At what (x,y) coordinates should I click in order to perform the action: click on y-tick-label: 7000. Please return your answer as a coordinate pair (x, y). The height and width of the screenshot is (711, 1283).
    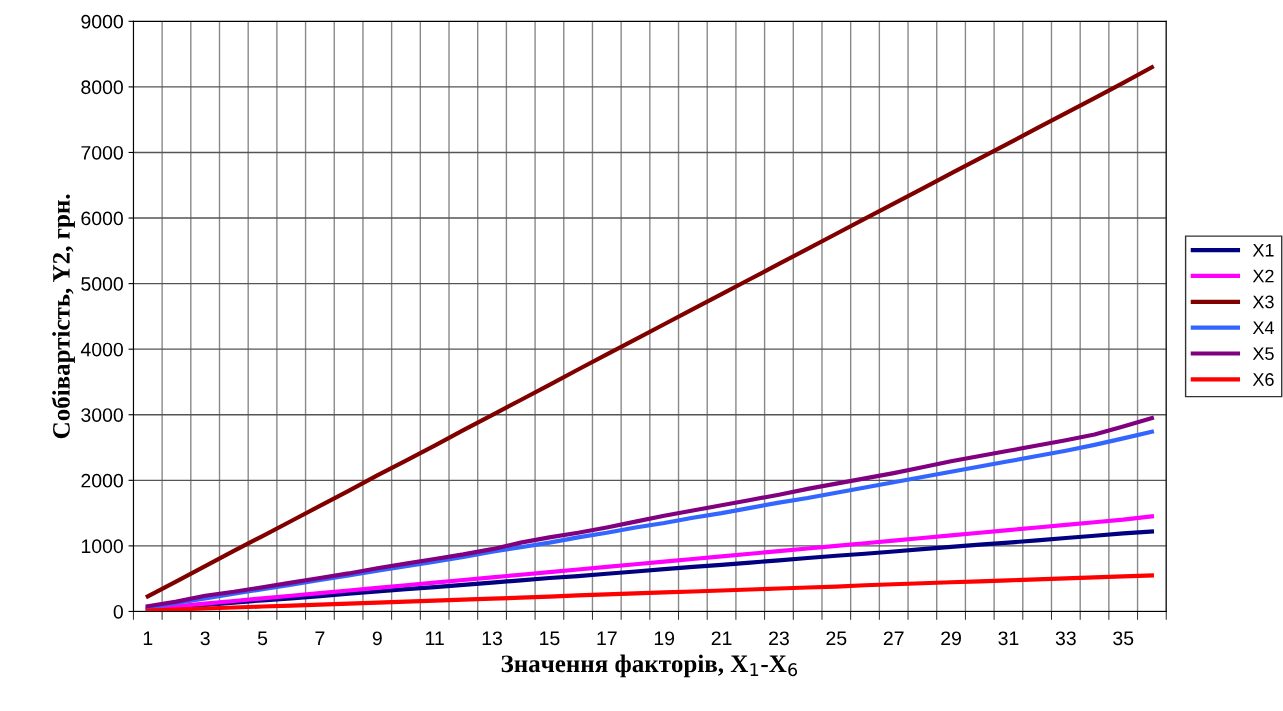
    Looking at the image, I should click on (102, 152).